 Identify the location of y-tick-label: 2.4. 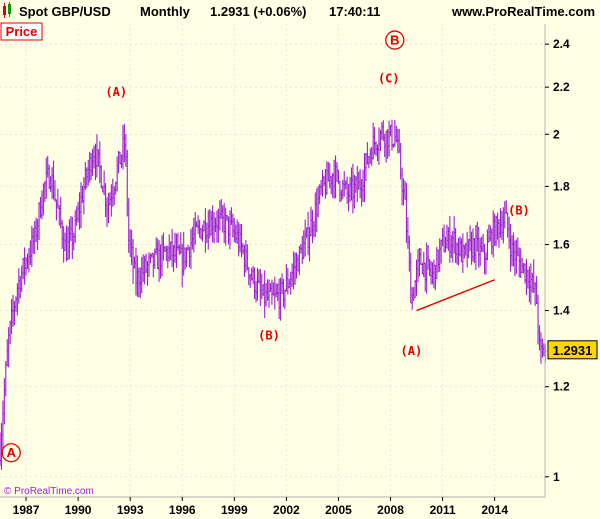
(561, 44).